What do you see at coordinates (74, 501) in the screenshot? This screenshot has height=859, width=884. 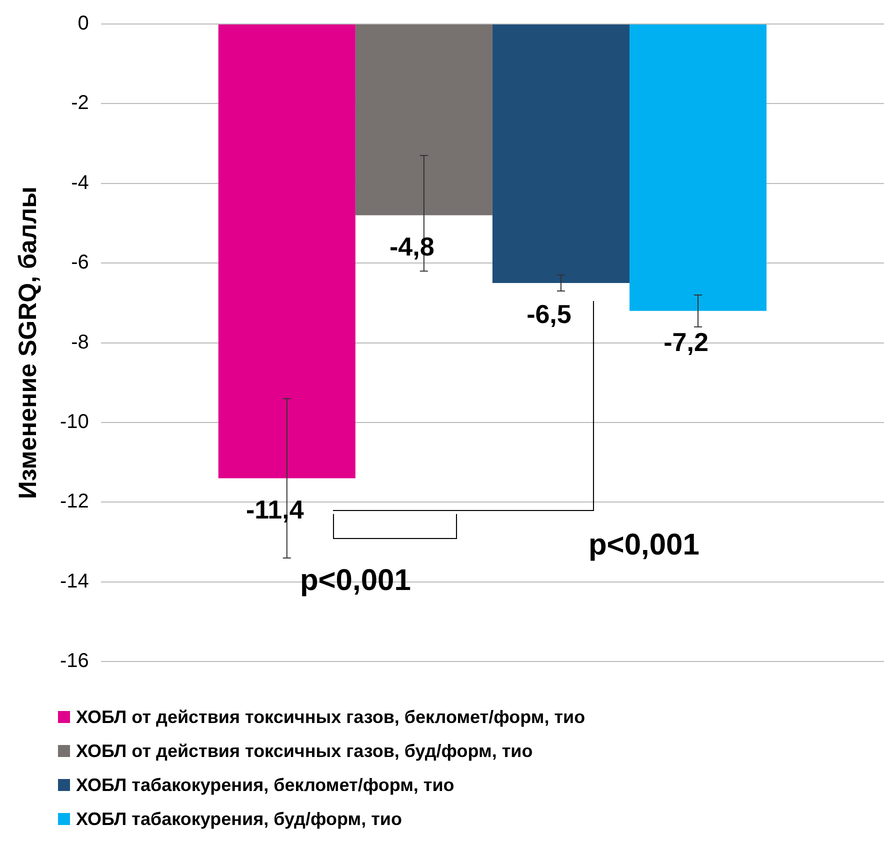 I see `y-tick-label: -12` at bounding box center [74, 501].